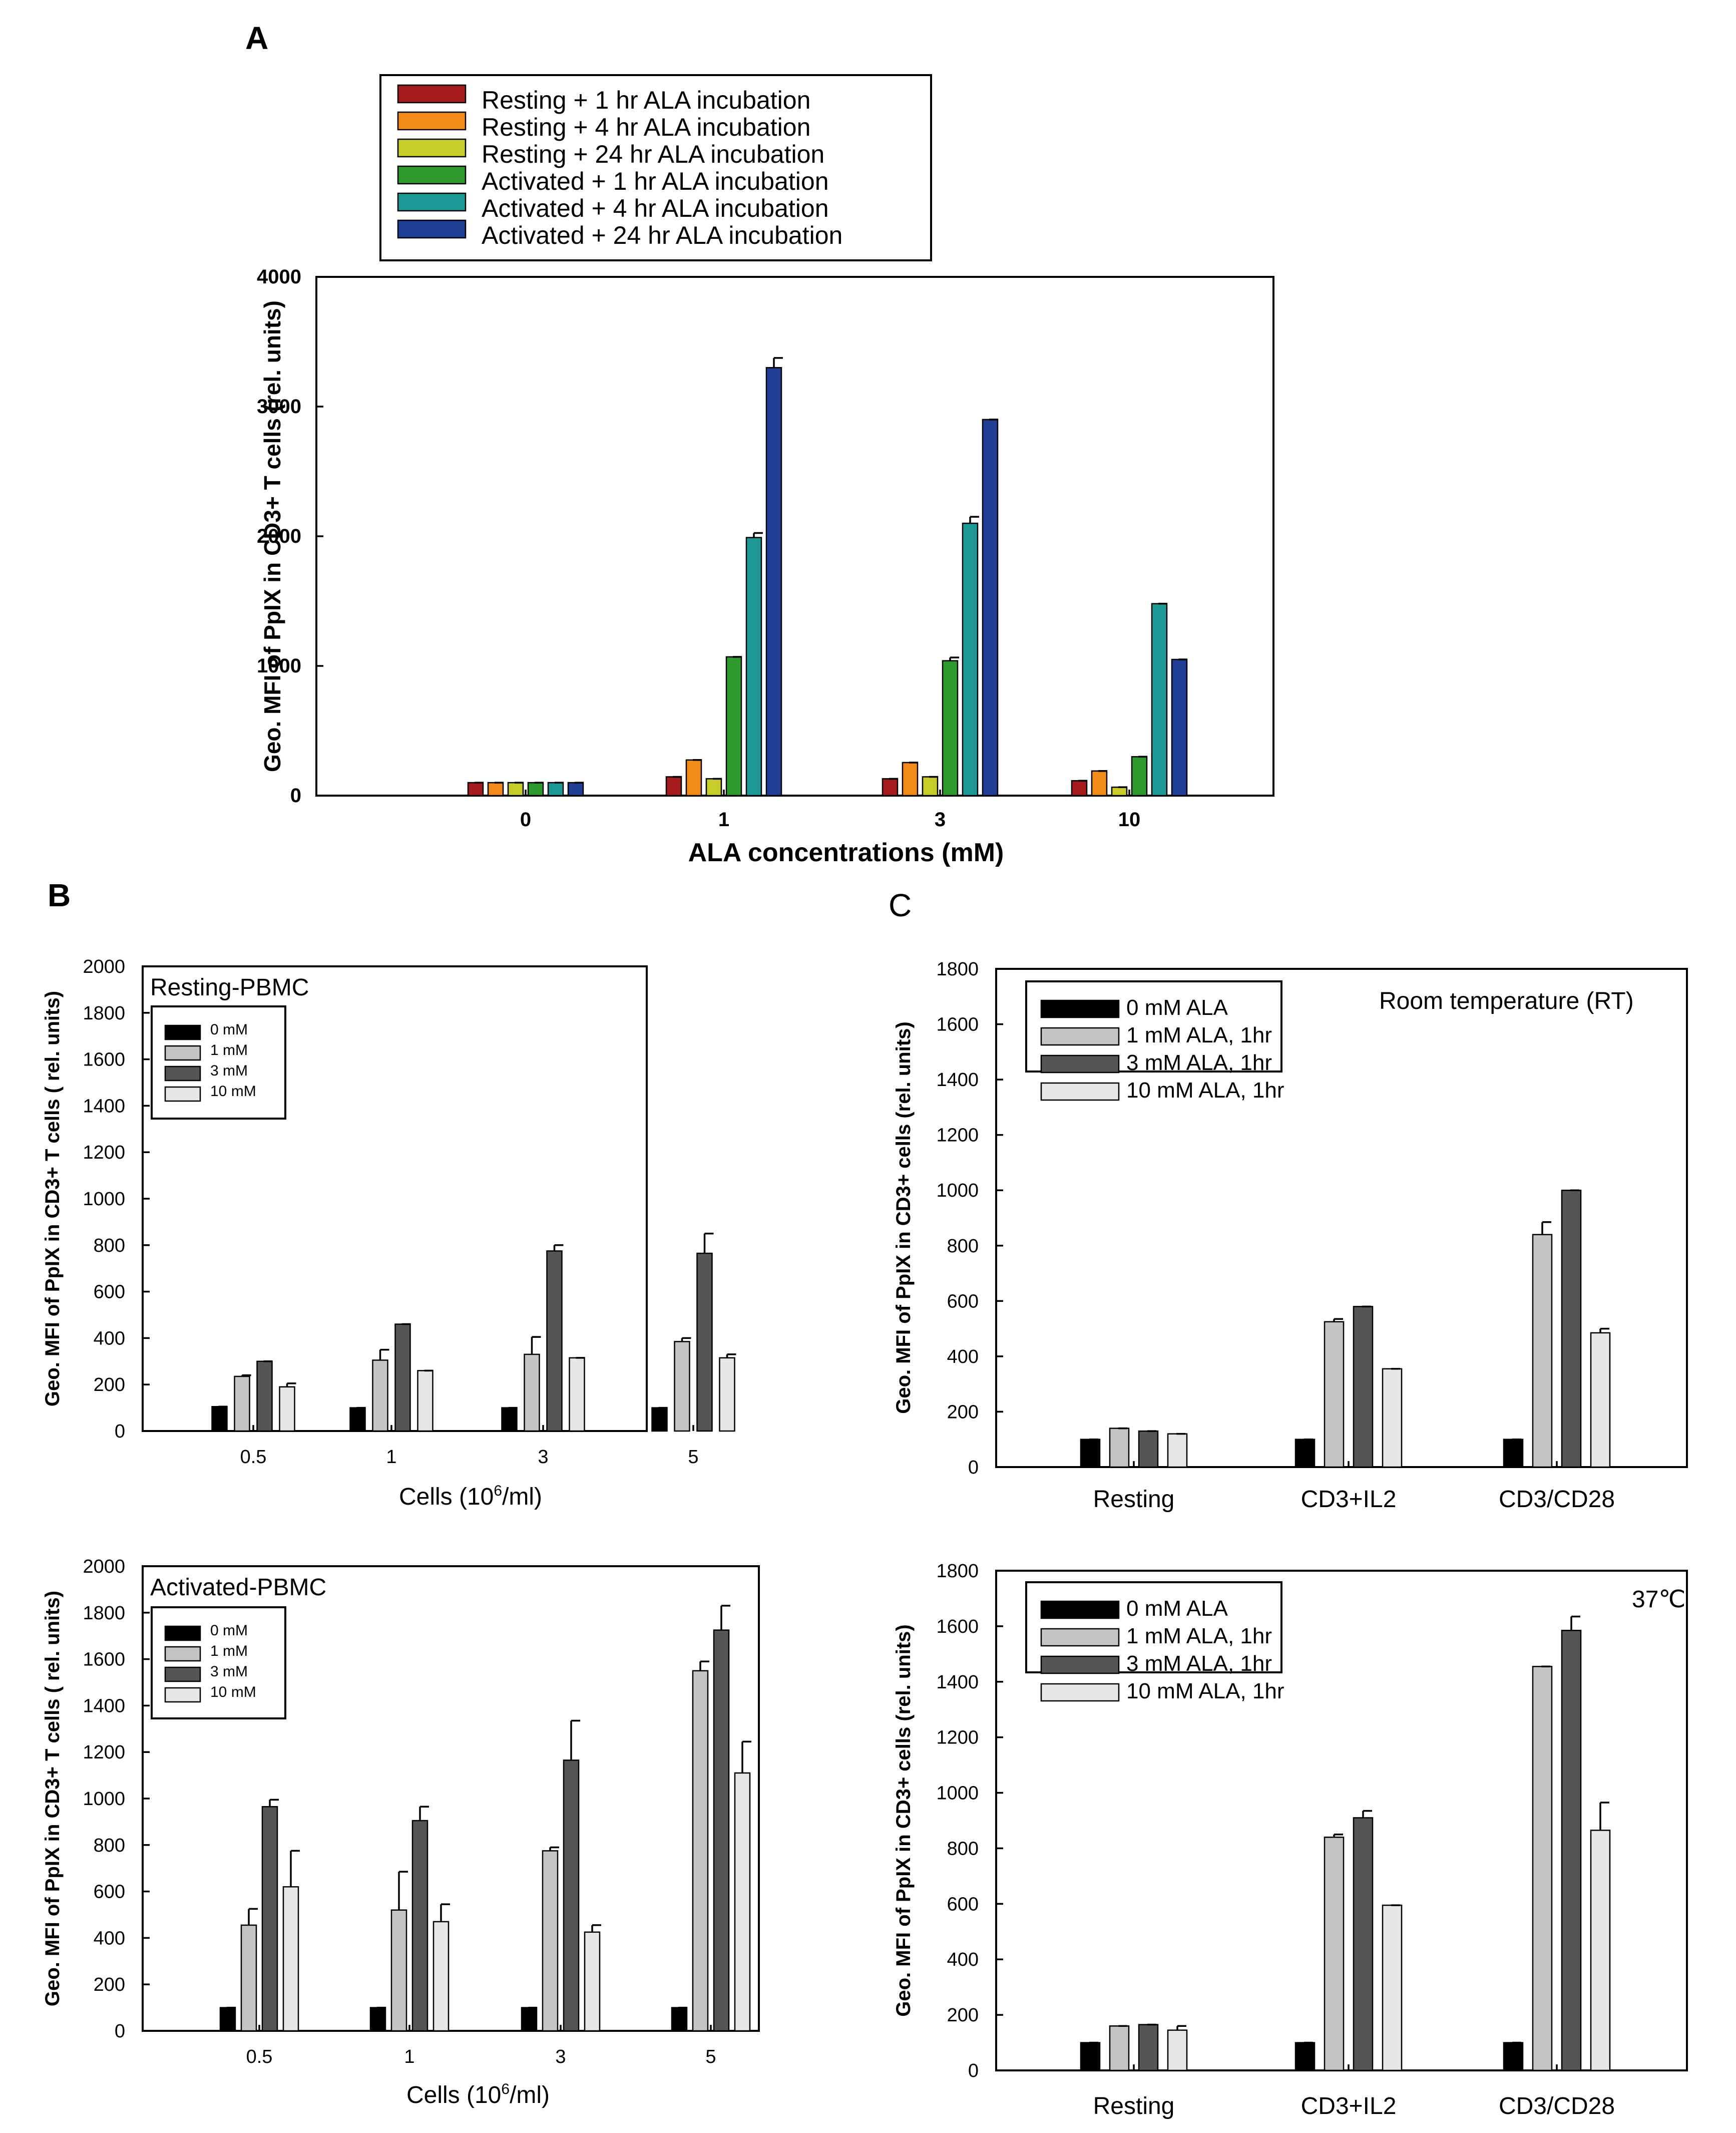 The width and height of the screenshot is (1736, 2133). What do you see at coordinates (963, 1412) in the screenshot?
I see `panel-c-top-ytick-label: 200` at bounding box center [963, 1412].